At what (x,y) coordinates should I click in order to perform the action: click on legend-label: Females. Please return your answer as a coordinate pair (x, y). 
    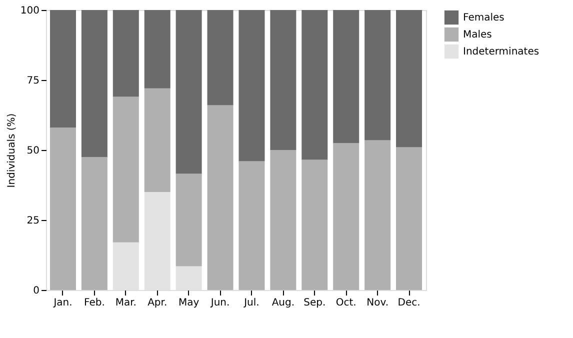
    Looking at the image, I should click on (483, 18).